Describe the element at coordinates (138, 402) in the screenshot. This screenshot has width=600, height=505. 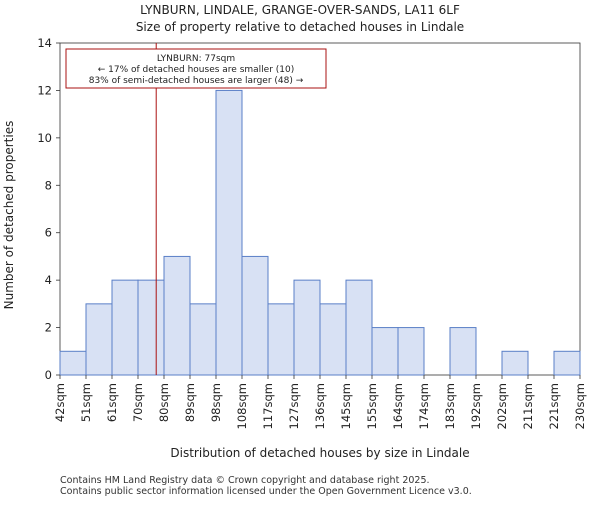
I see `x-tick-label: 70sqm` at that location.